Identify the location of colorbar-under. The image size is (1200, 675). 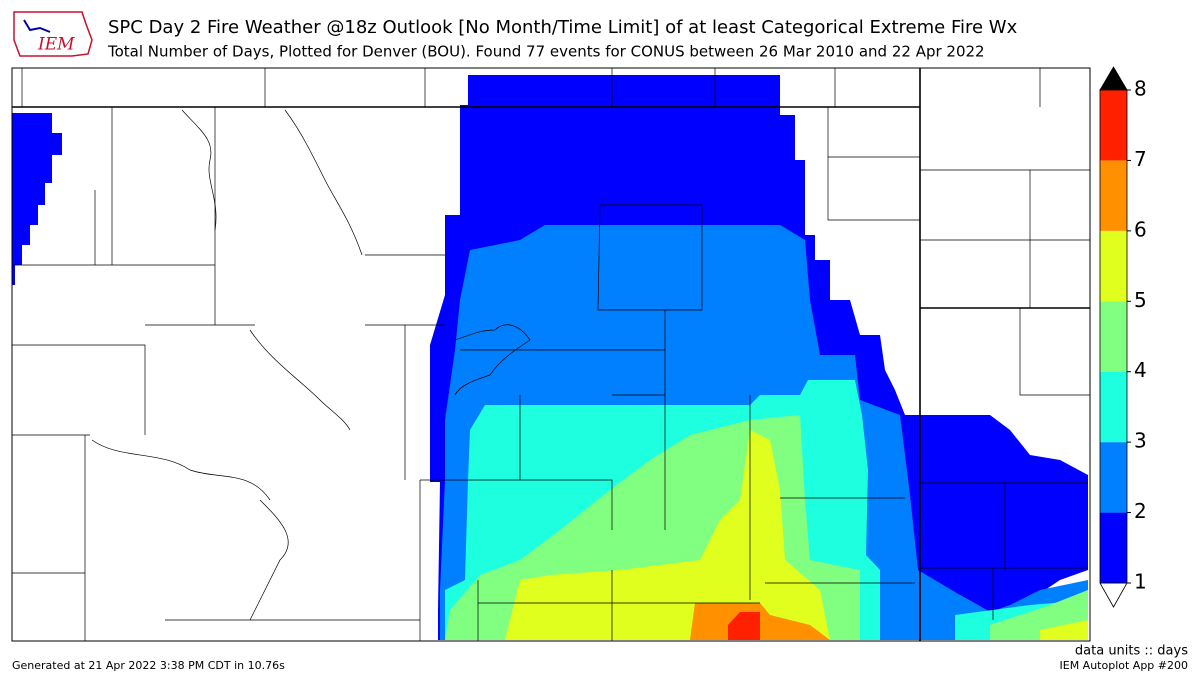
(1113, 595).